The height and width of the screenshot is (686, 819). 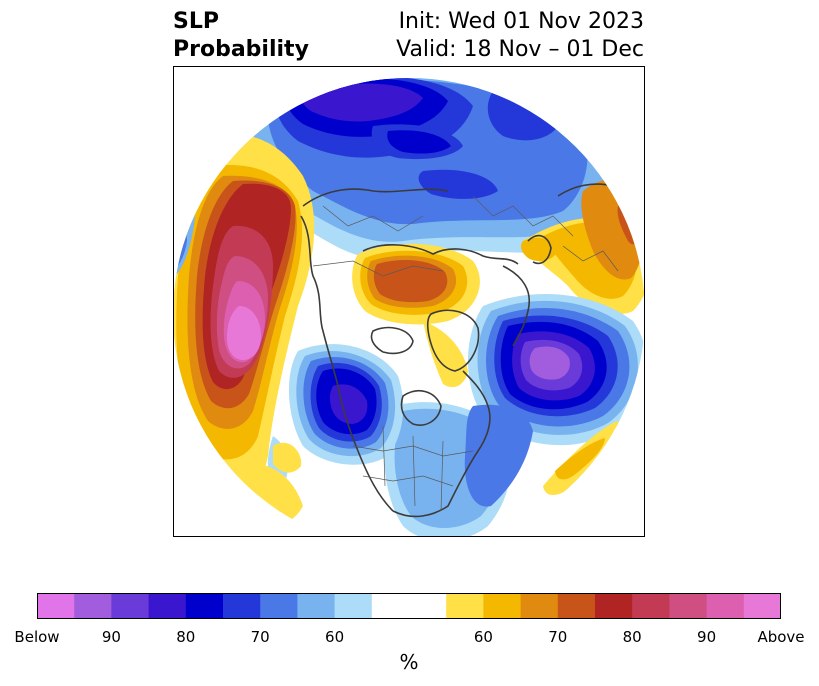 I want to click on colorbar-tick-label: Below, so click(x=37, y=637).